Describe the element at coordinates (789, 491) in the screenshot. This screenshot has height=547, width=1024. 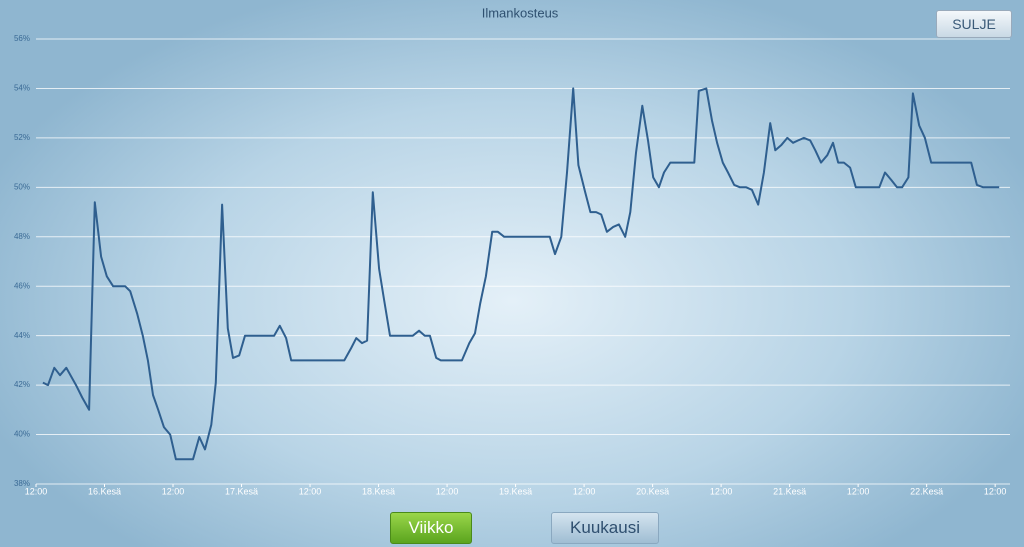
I see `x-tick-label: 21.Kesä` at that location.